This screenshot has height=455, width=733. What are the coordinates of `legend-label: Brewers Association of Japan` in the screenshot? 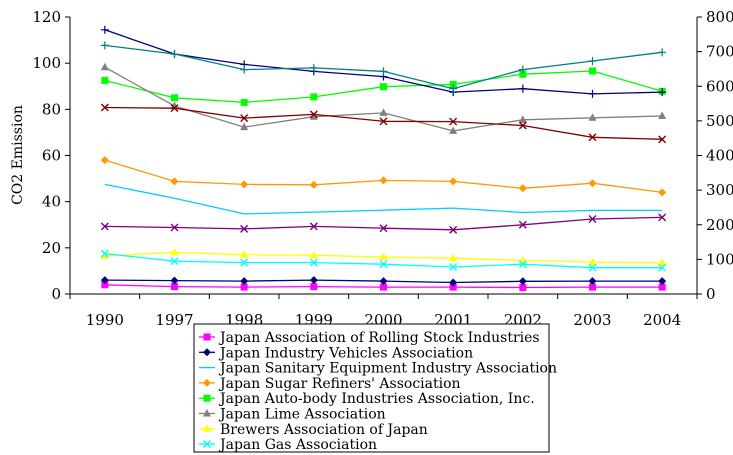 It's located at (324, 430).